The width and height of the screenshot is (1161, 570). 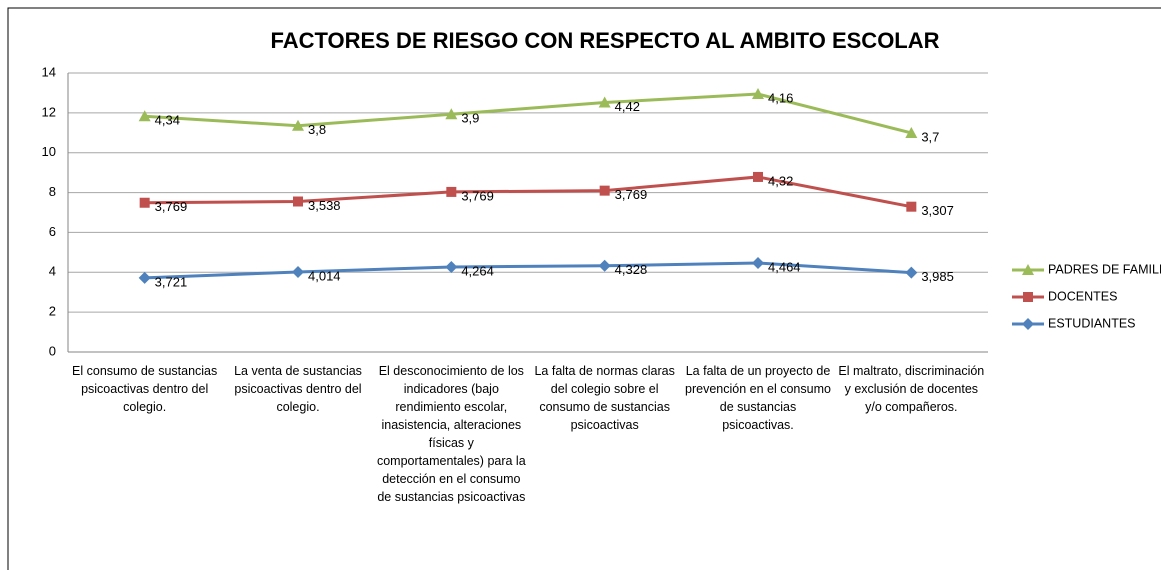 What do you see at coordinates (324, 205) in the screenshot?
I see `data-label: 3,538` at bounding box center [324, 205].